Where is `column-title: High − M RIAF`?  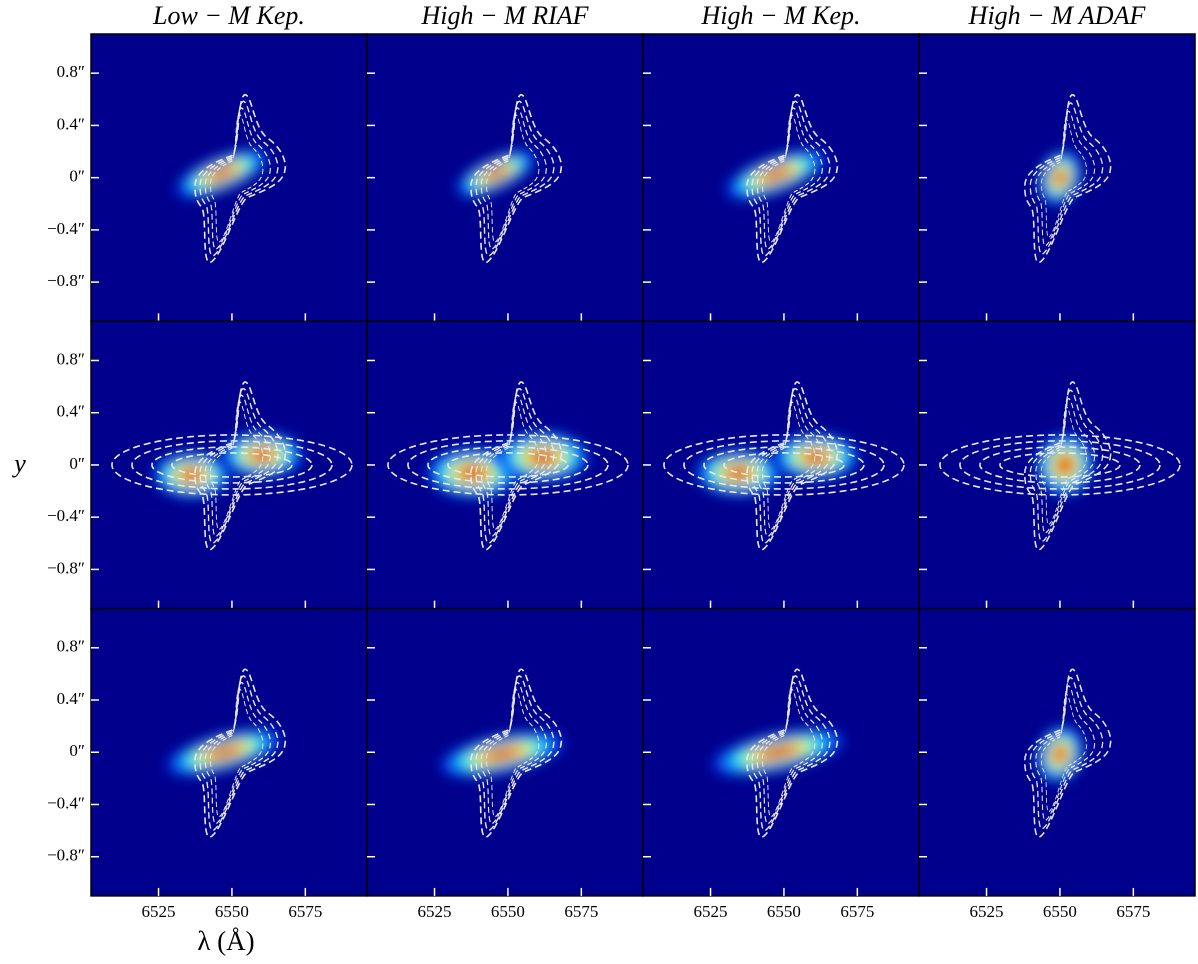 column-title: High − M RIAF is located at coordinates (504, 15).